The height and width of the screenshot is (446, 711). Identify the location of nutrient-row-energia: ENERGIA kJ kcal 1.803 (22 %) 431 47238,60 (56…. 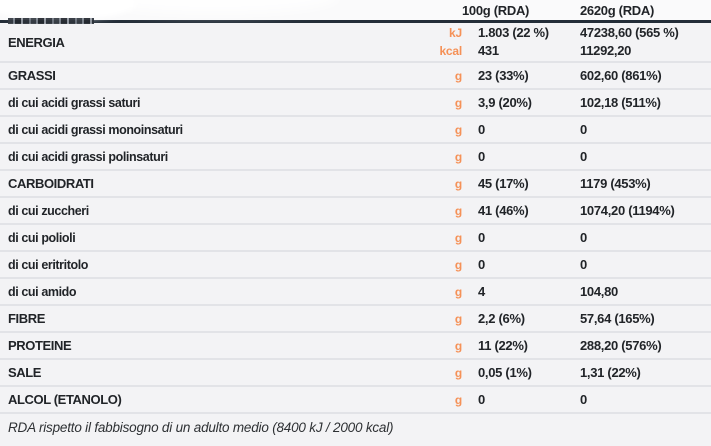
(355, 43).